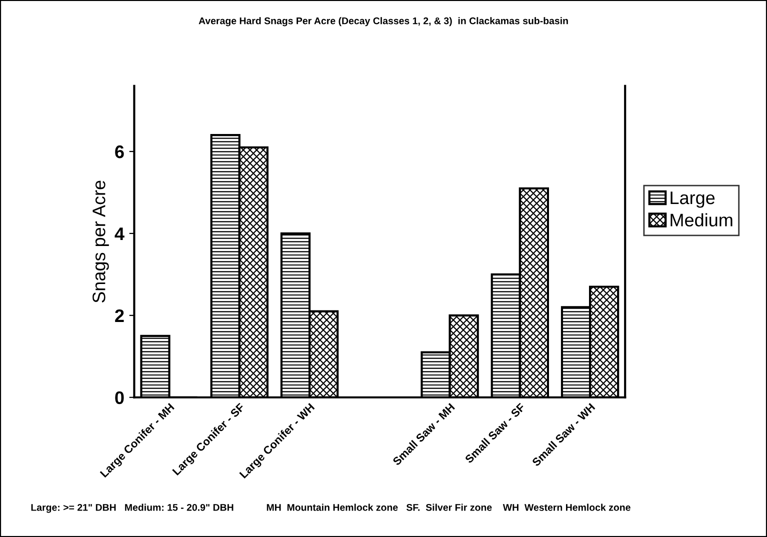 The height and width of the screenshot is (537, 767). Describe the element at coordinates (119, 151) in the screenshot. I see `y-tick-label: 6` at that location.